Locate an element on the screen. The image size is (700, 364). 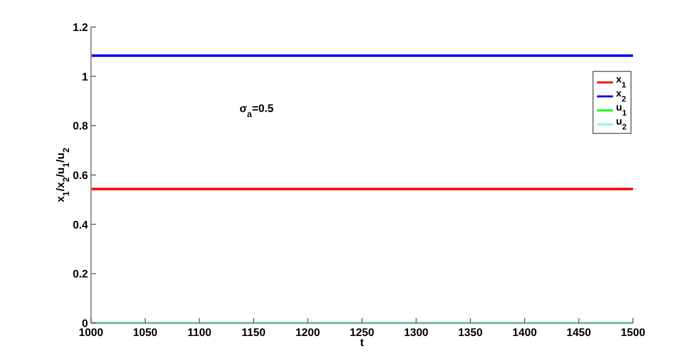
legend-label: x$_{2}$ is located at coordinates (621, 95).